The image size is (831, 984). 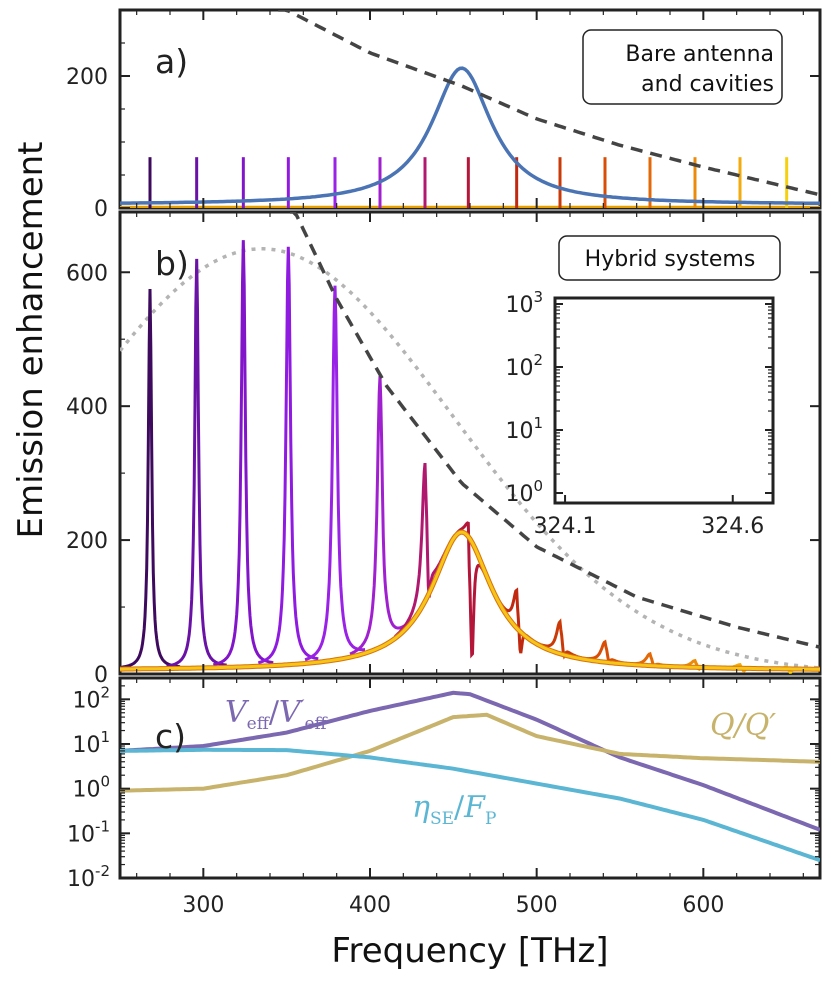 I want to click on inset-ytick-label: 10¹, so click(x=524, y=429).